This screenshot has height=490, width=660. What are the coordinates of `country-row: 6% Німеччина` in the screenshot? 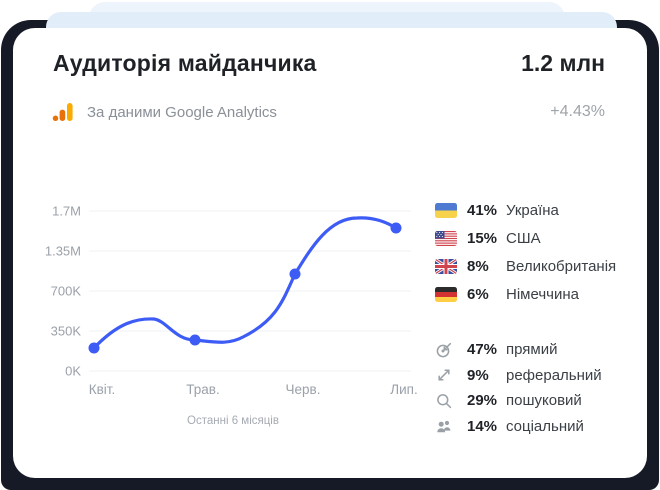 It's located at (542, 294).